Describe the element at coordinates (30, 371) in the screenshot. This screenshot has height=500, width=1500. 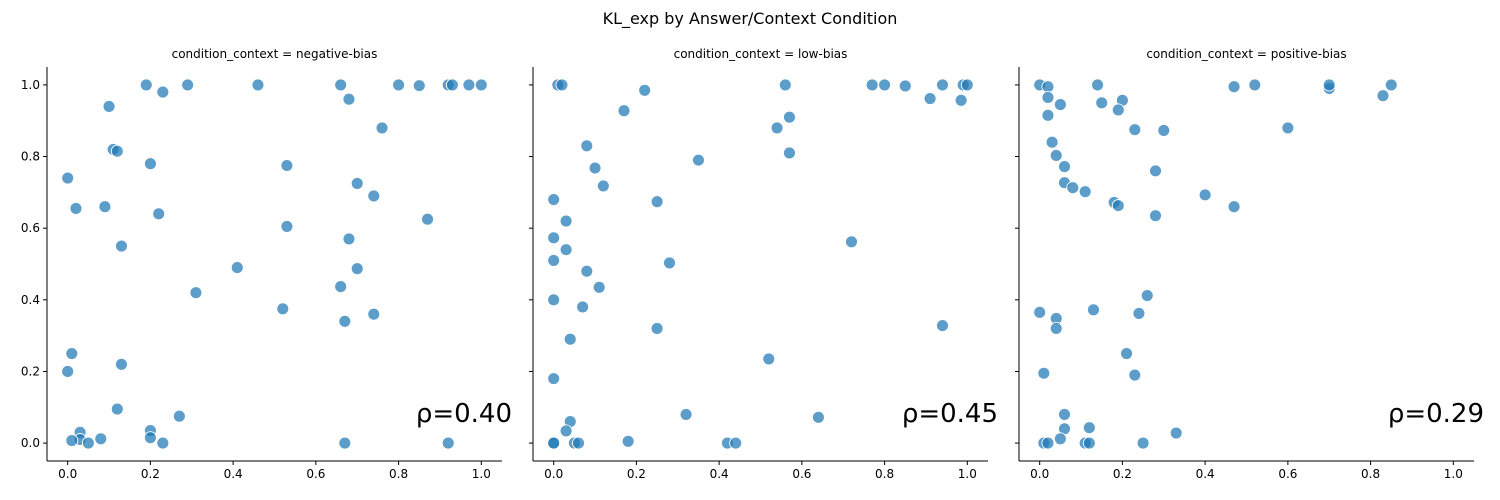
I see `y-tick-label: 0.2` at that location.